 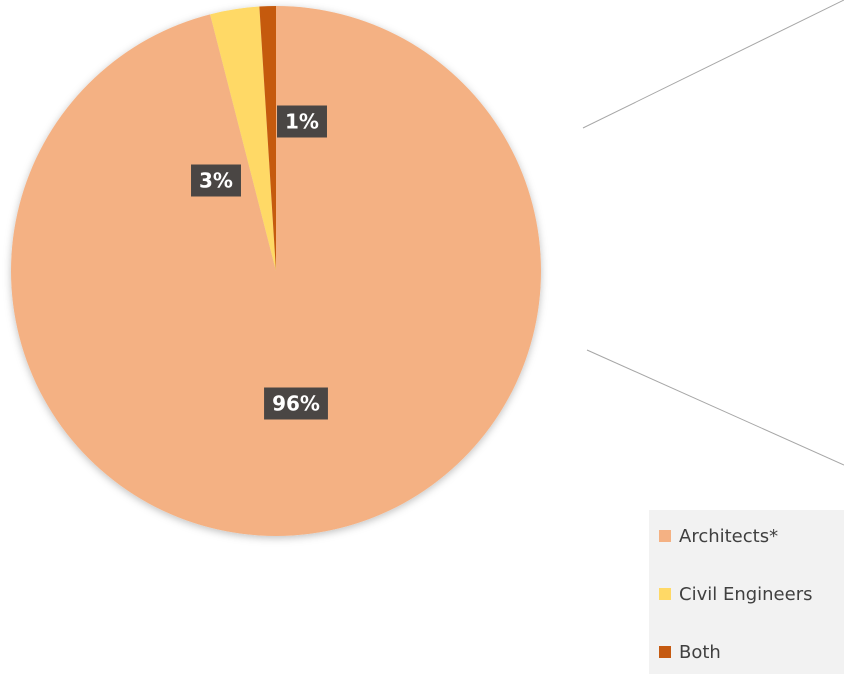 I want to click on data-label: 3%, so click(x=216, y=181).